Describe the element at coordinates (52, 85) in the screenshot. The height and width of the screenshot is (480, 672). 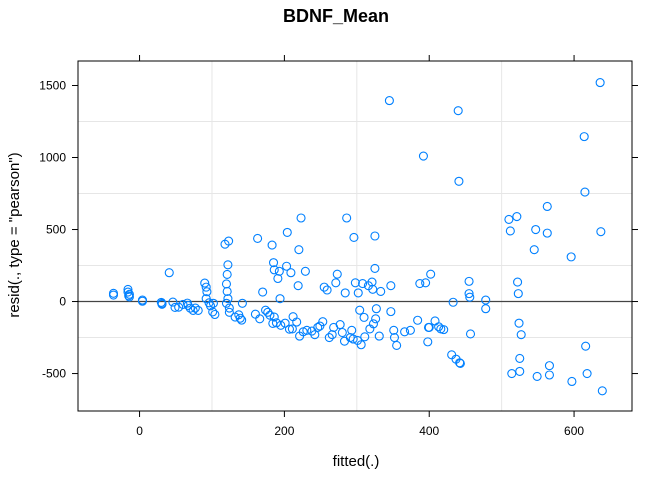
I see `y-tick-label-1500: 1500` at that location.